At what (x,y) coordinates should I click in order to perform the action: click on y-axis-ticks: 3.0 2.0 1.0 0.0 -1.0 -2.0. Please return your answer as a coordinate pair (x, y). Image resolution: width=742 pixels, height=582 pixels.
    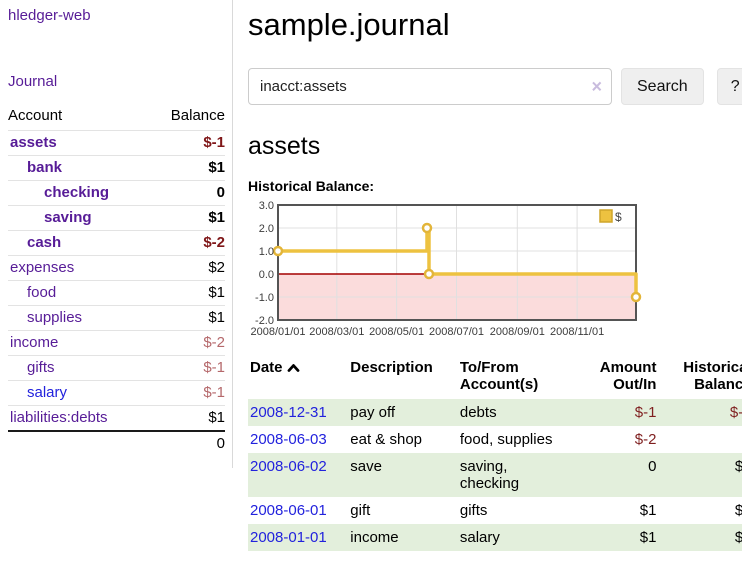
    Looking at the image, I should click on (264, 263).